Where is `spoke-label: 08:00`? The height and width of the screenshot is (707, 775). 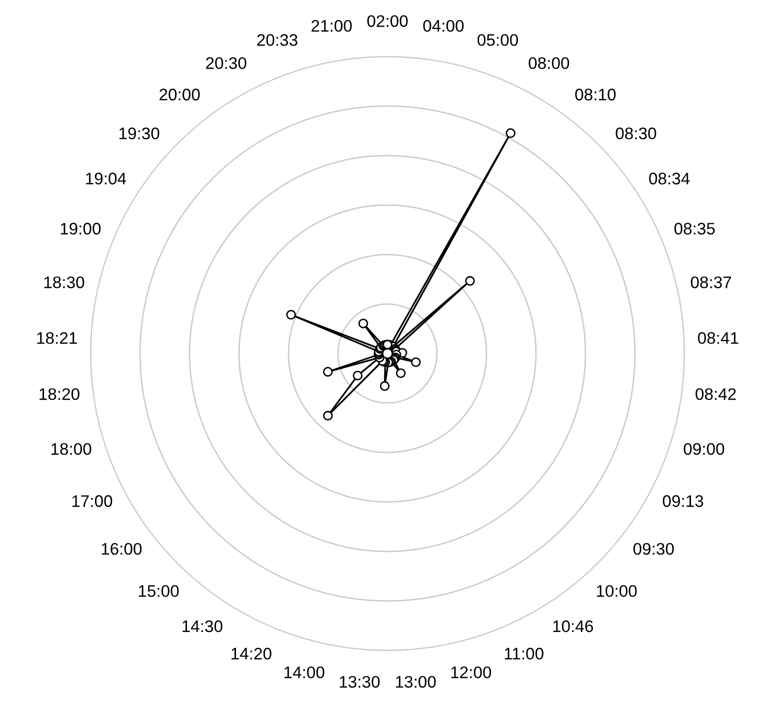 spoke-label: 08:00 is located at coordinates (549, 63).